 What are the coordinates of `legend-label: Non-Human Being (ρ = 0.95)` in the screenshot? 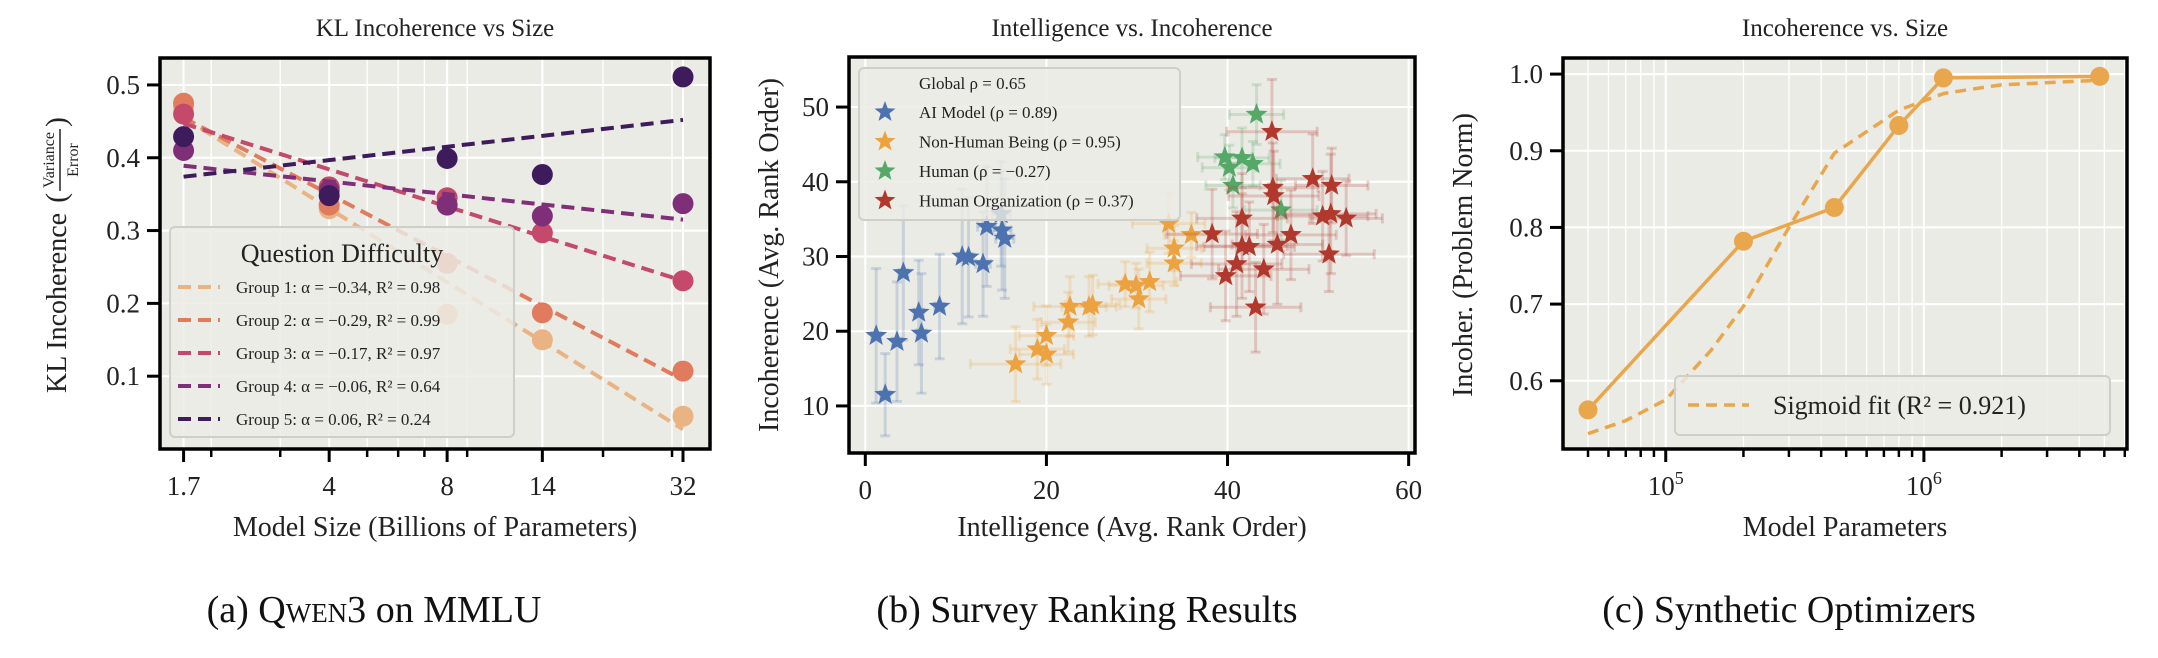 It's located at (1020, 142).